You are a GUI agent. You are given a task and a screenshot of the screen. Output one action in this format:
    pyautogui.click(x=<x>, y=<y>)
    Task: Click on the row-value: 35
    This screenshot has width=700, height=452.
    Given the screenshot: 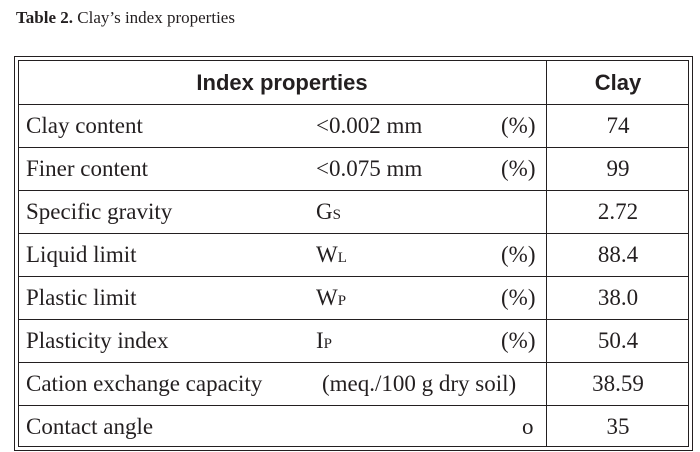 What is the action you would take?
    pyautogui.click(x=618, y=426)
    